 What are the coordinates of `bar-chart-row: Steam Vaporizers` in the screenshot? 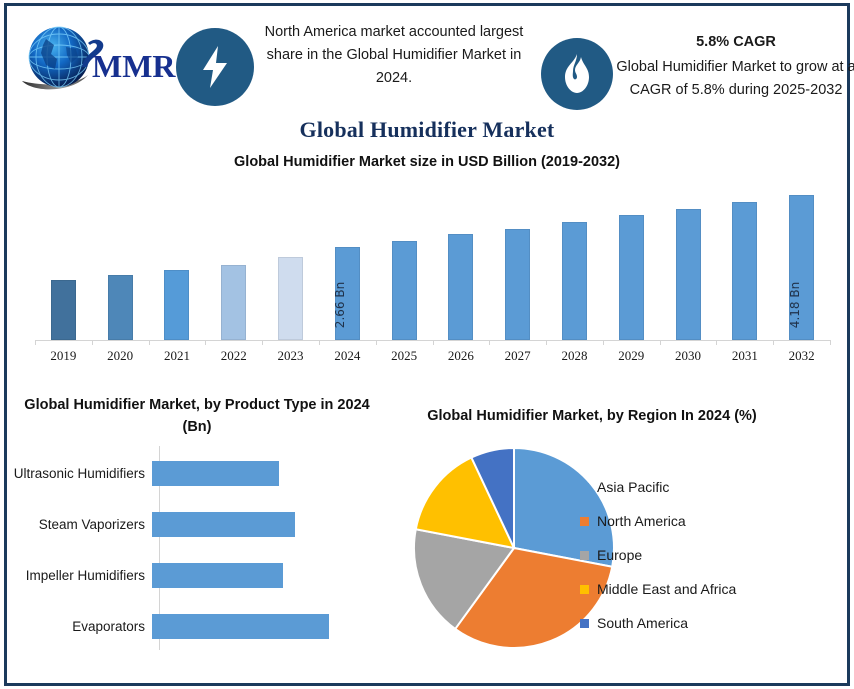 It's located at (197, 524).